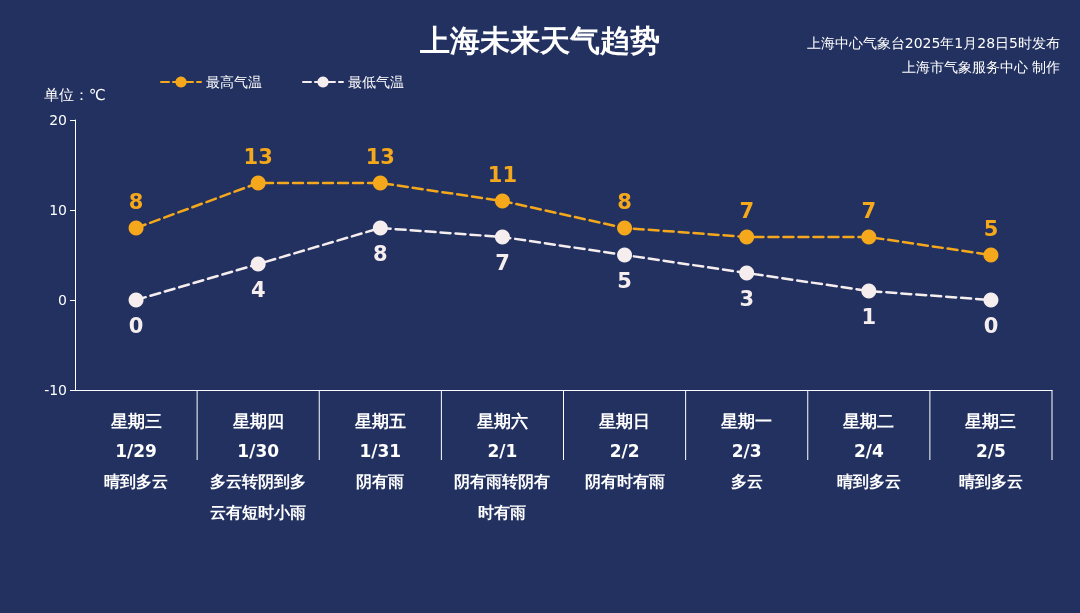 Image resolution: width=1080 pixels, height=613 pixels. What do you see at coordinates (58, 120) in the screenshot?
I see `y-tick-label: 20` at bounding box center [58, 120].